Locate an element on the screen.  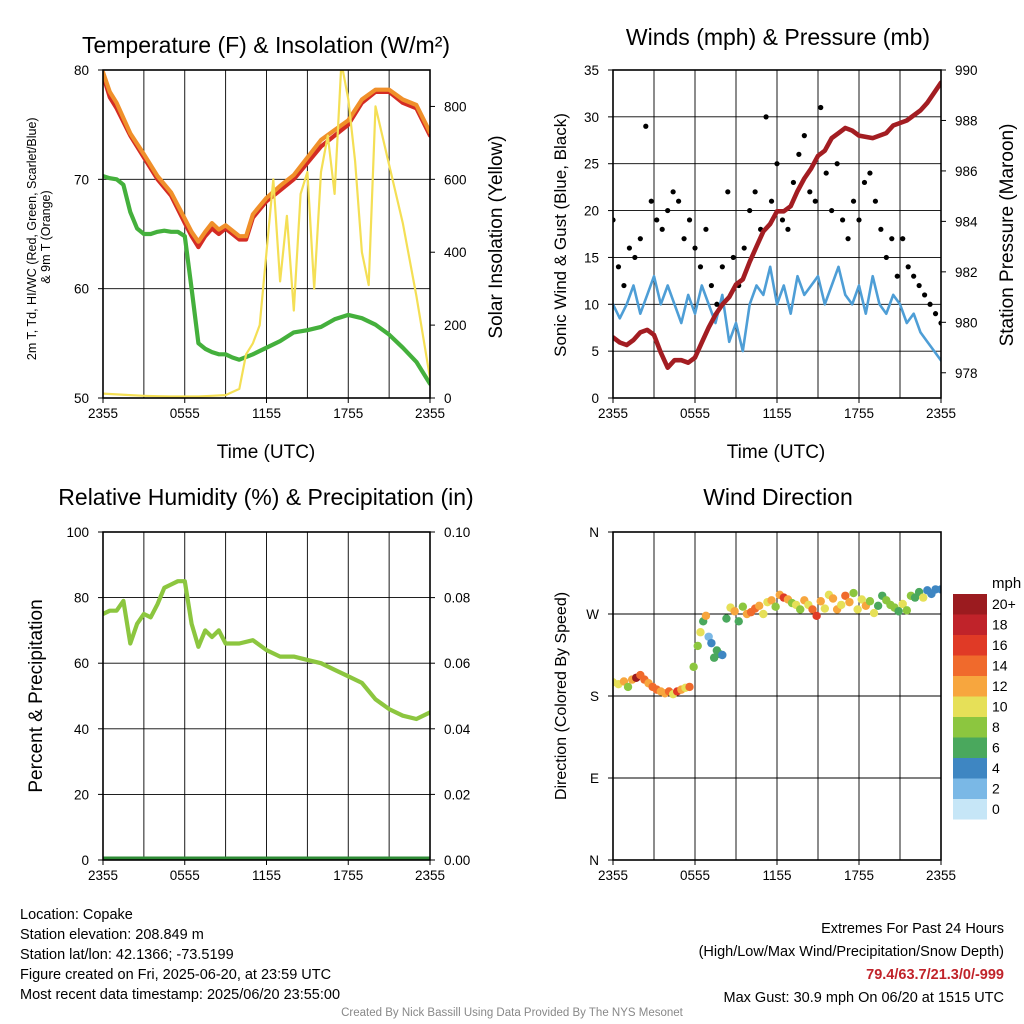
temp-ytick-right-label: 400 is located at coordinates (455, 252).